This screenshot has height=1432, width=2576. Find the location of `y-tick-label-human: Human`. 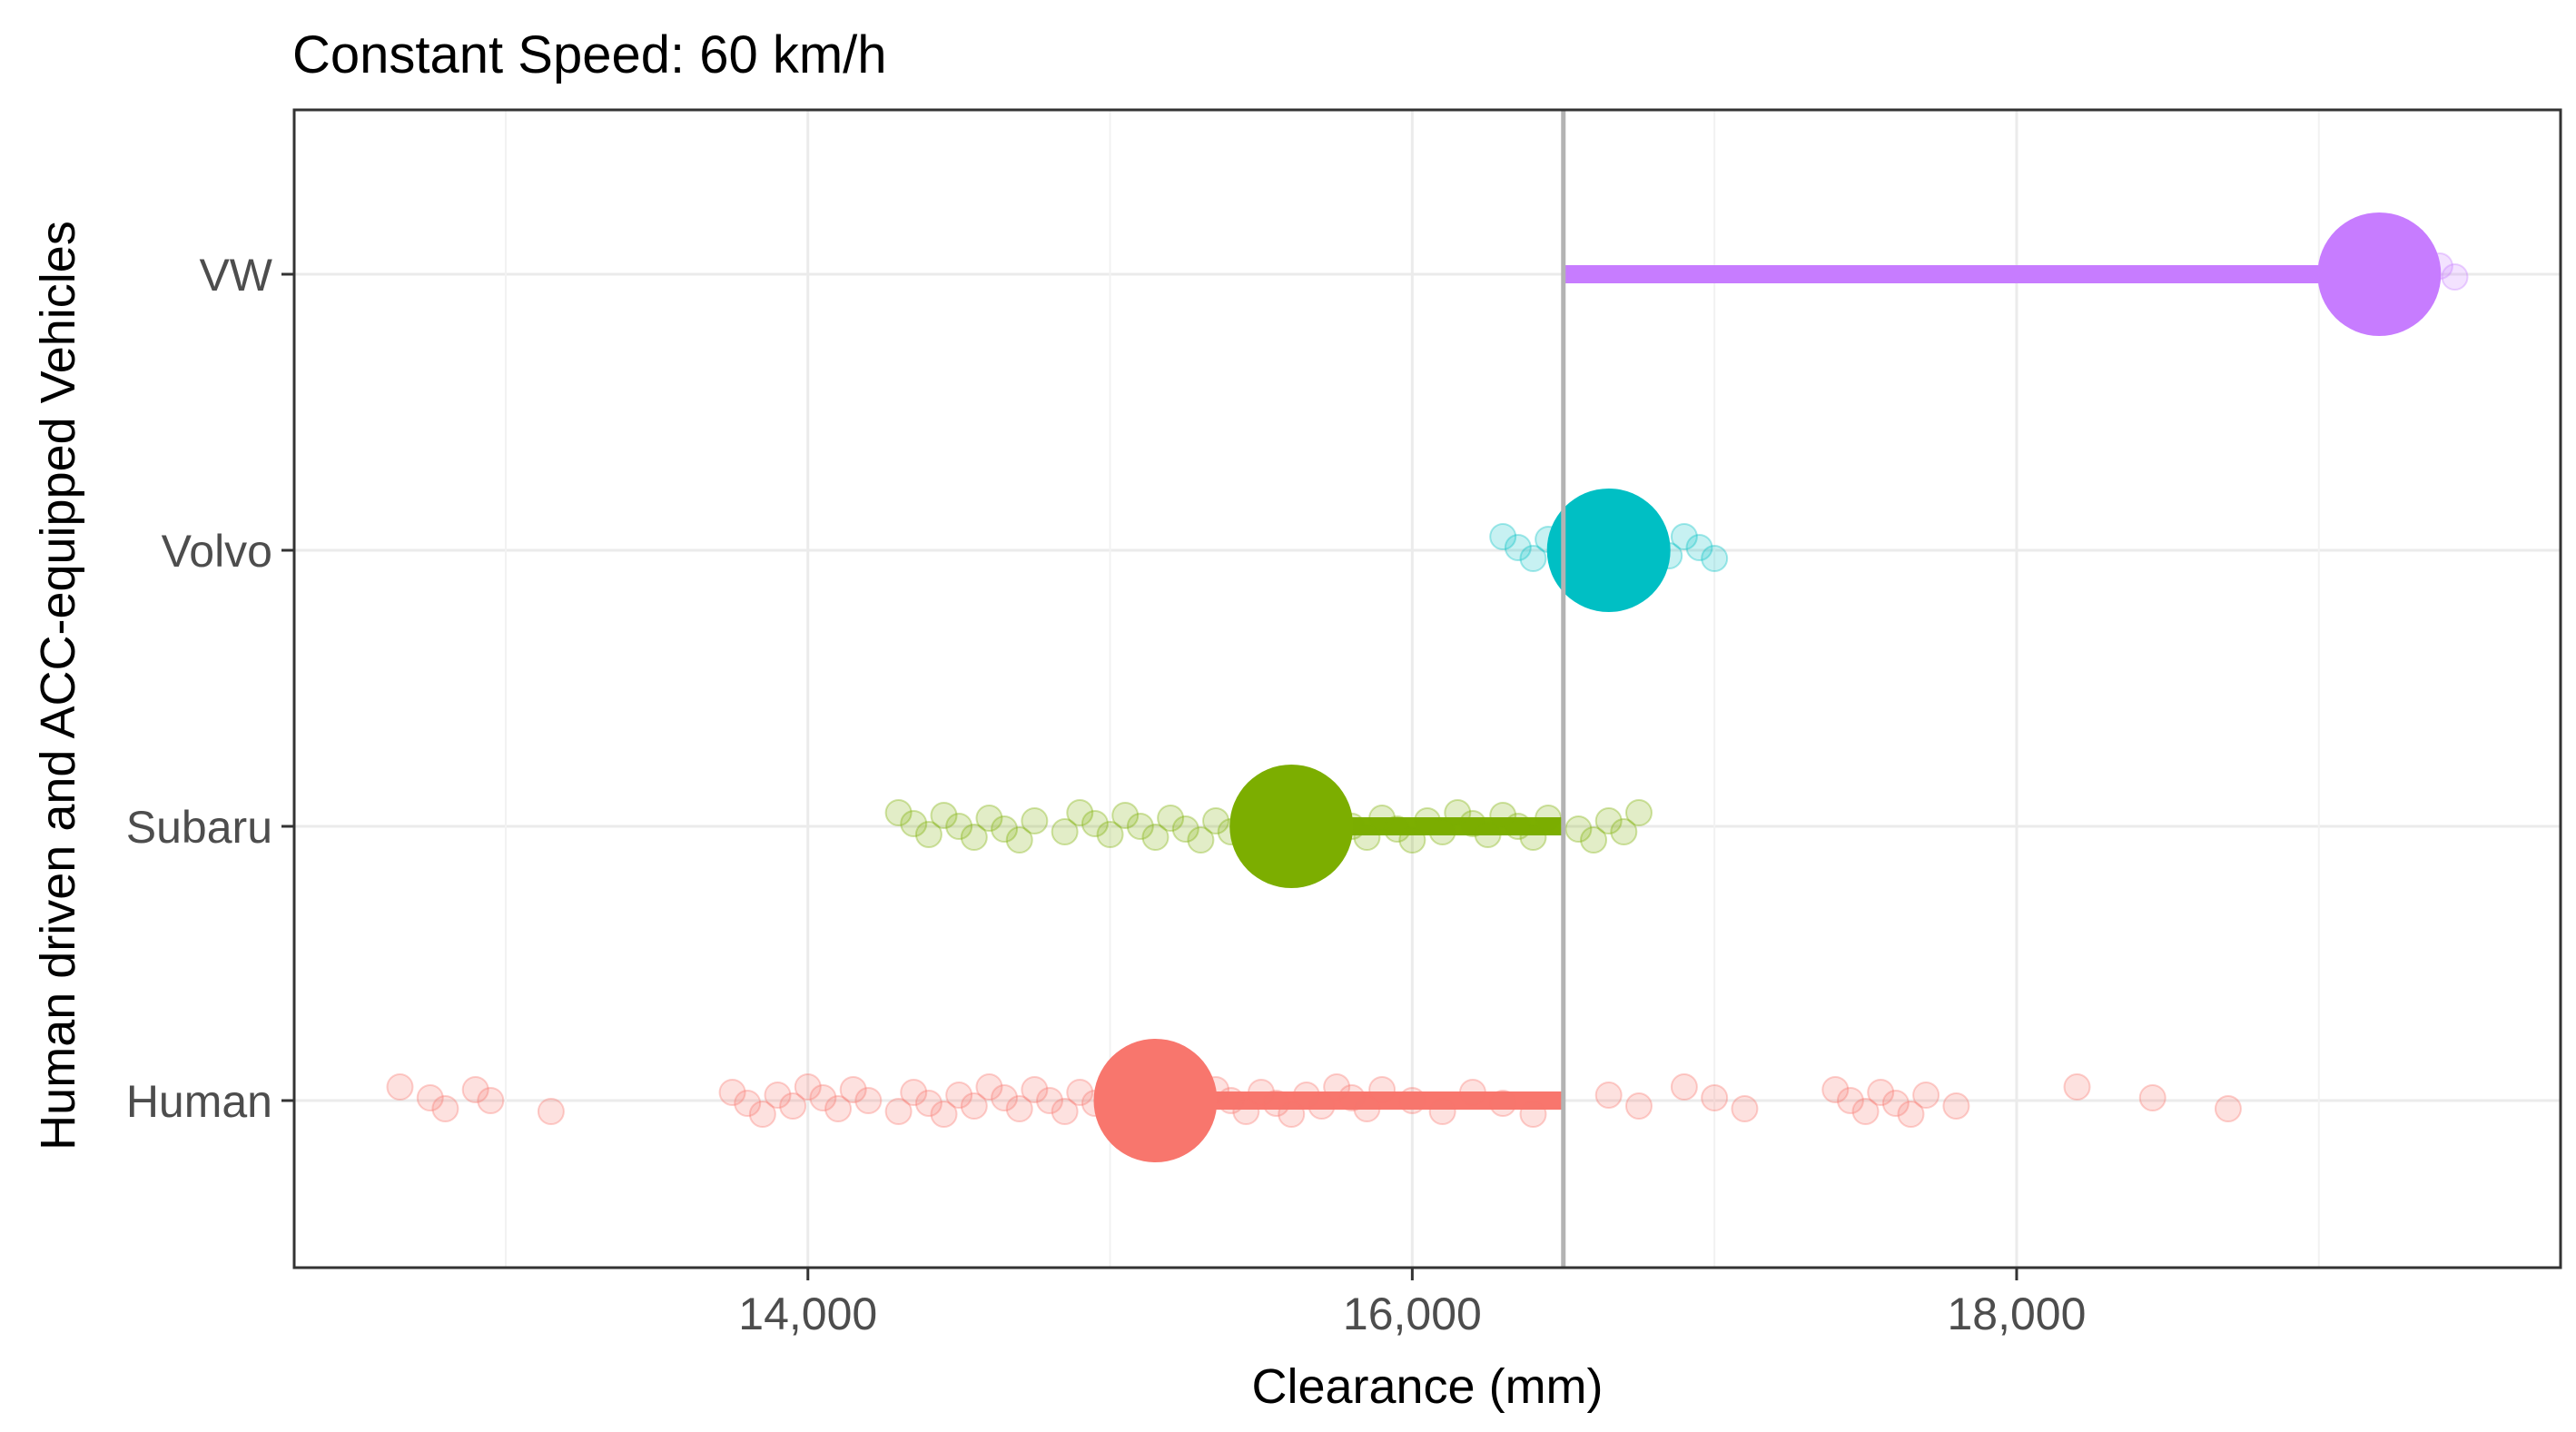

y-tick-label-human: Human is located at coordinates (199, 1101).